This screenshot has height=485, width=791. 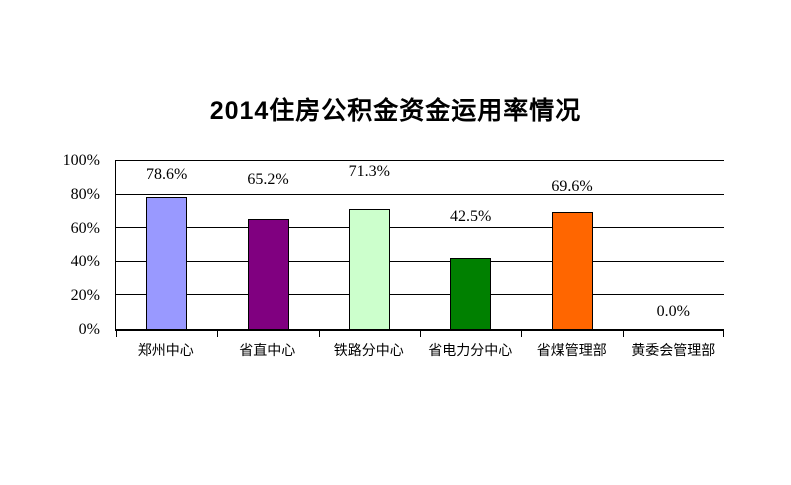 I want to click on y-tick-label: 80%, so click(x=85, y=194).